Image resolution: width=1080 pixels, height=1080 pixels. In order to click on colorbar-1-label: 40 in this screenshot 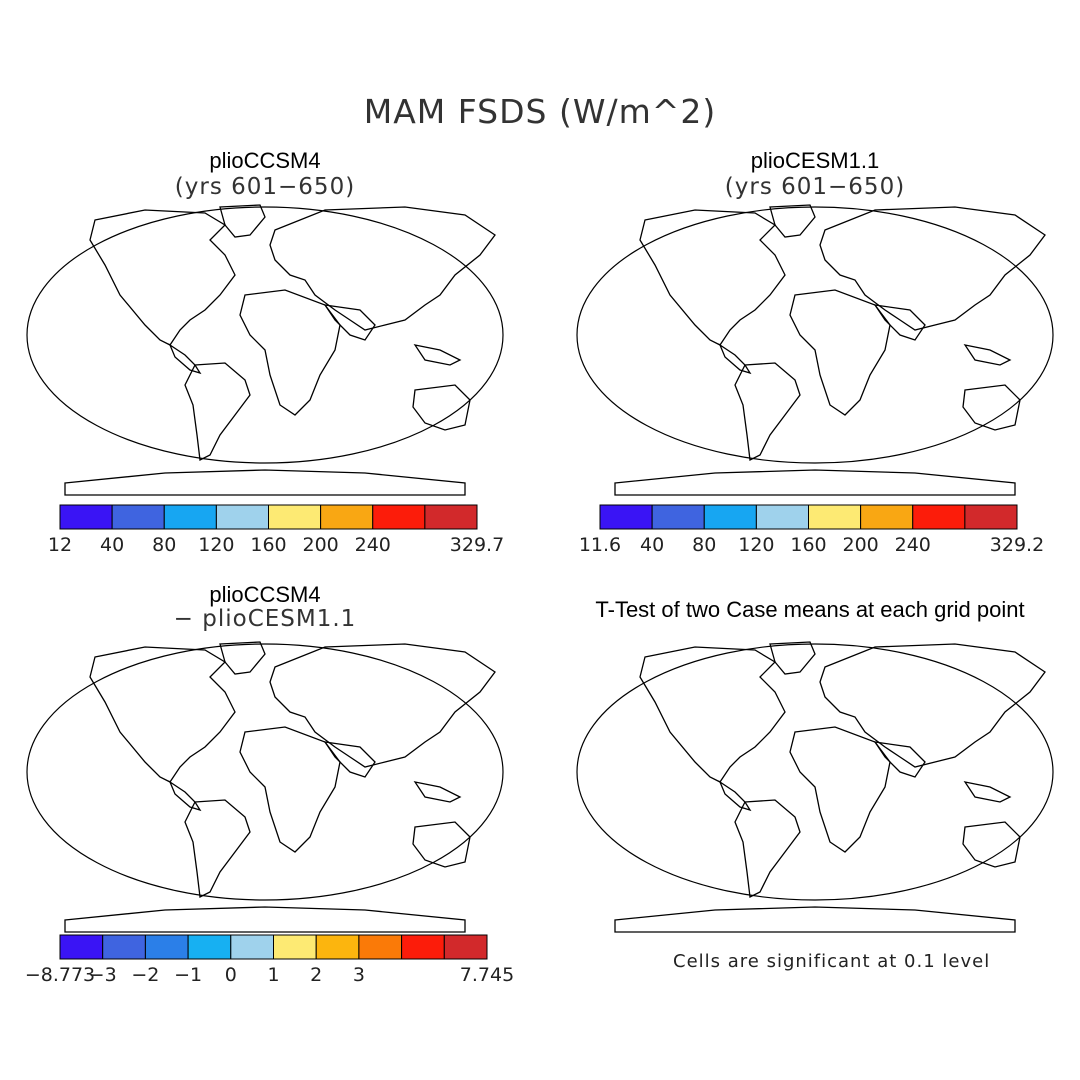, I will do `click(112, 545)`.